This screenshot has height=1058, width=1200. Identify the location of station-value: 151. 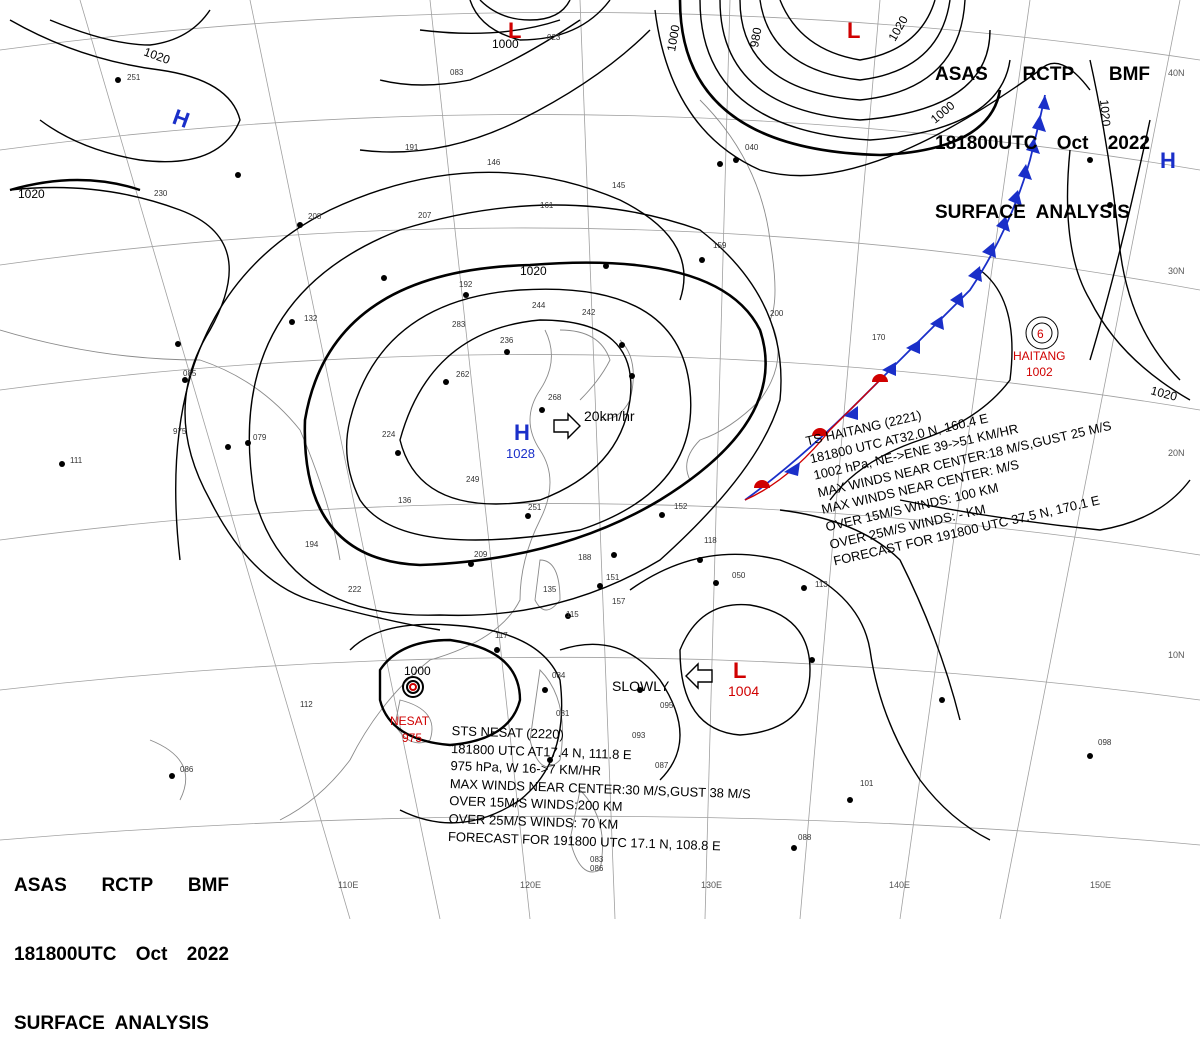
(613, 577).